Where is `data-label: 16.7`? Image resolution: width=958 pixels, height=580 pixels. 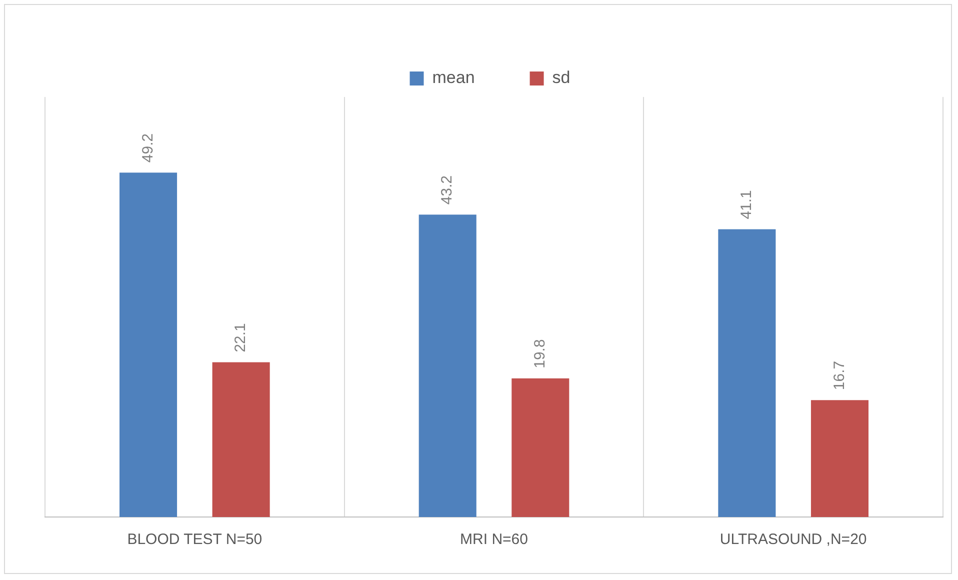 data-label: 16.7 is located at coordinates (839, 375).